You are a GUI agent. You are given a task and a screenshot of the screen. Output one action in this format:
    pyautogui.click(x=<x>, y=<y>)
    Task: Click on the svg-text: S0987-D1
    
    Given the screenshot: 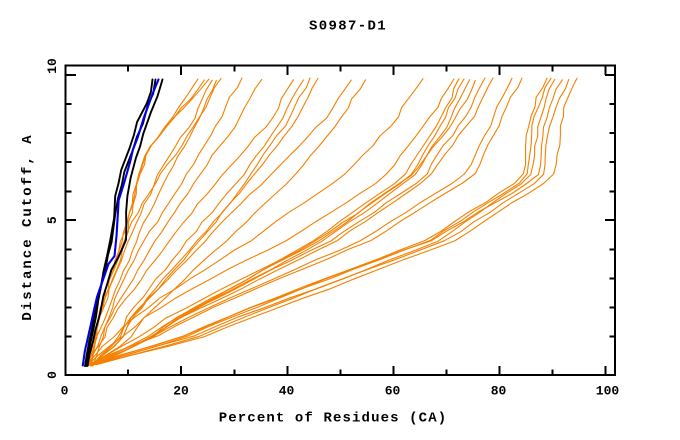 What is the action you would take?
    pyautogui.click(x=348, y=27)
    